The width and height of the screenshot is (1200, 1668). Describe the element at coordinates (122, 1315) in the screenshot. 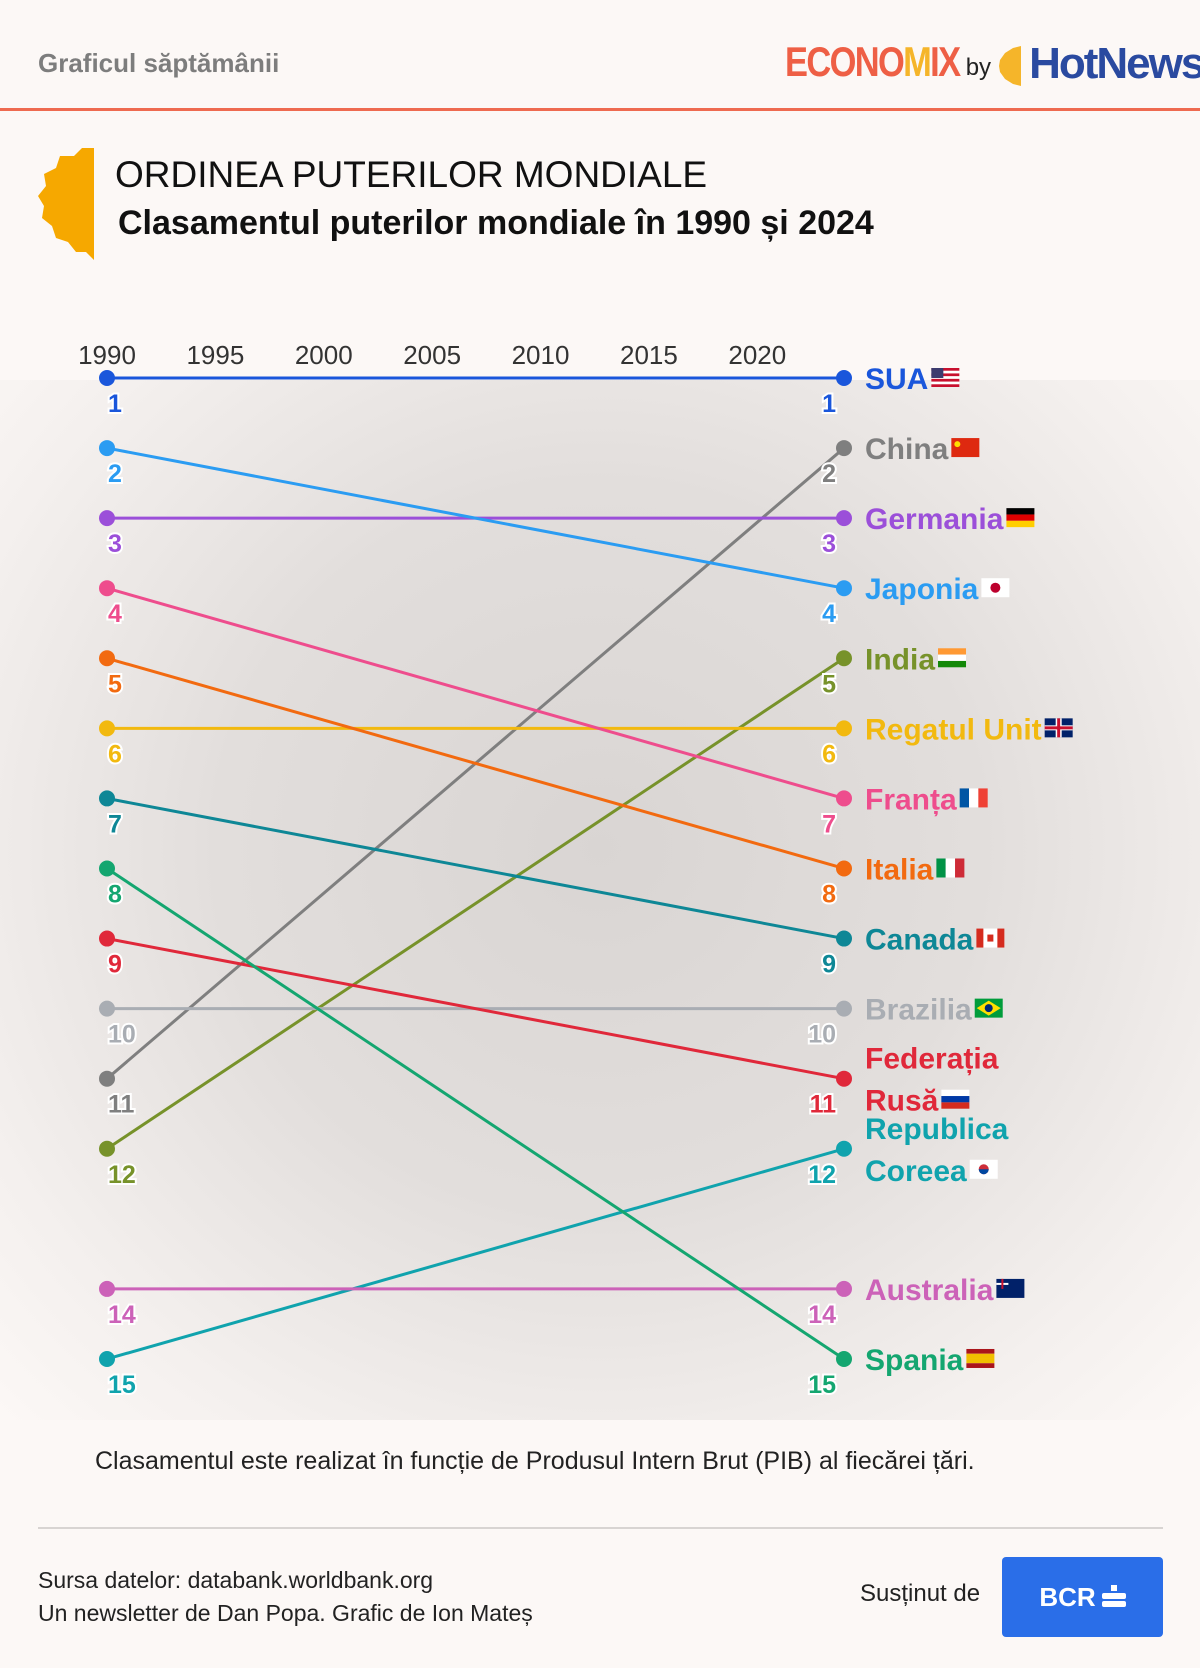

I see `rank-label-1990: 14` at that location.